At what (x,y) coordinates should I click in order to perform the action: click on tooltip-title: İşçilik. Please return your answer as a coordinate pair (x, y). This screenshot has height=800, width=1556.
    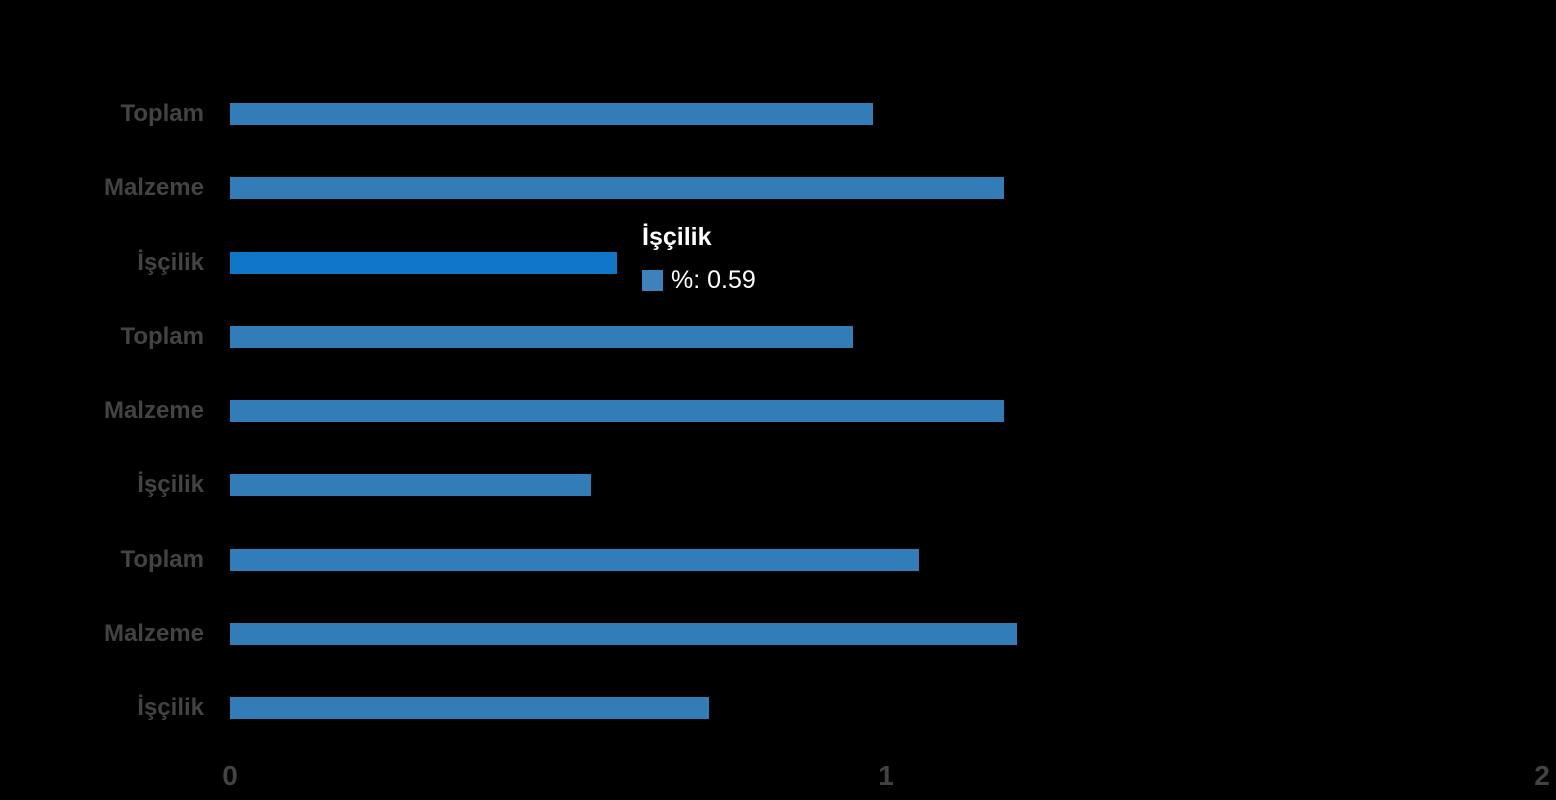
    Looking at the image, I should click on (677, 237).